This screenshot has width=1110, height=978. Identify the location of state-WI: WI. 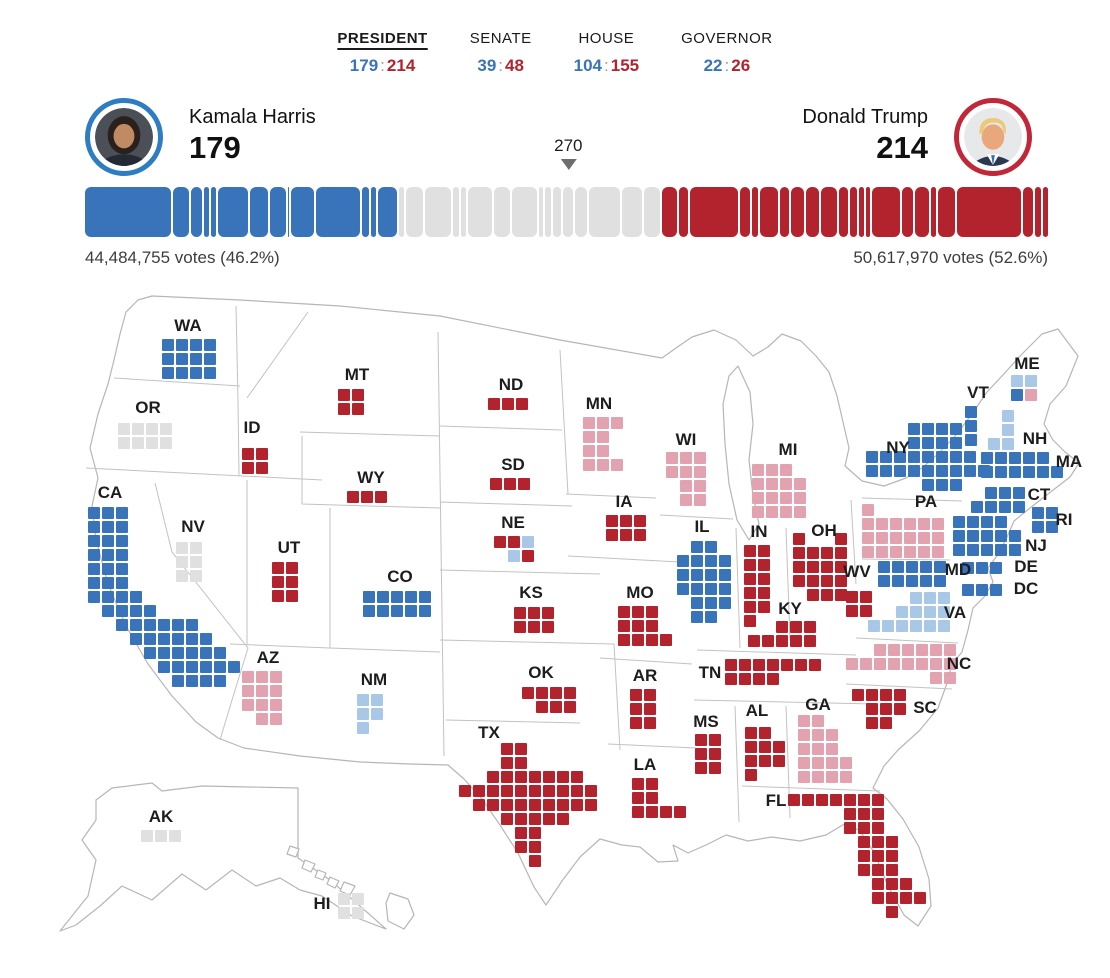
(686, 468).